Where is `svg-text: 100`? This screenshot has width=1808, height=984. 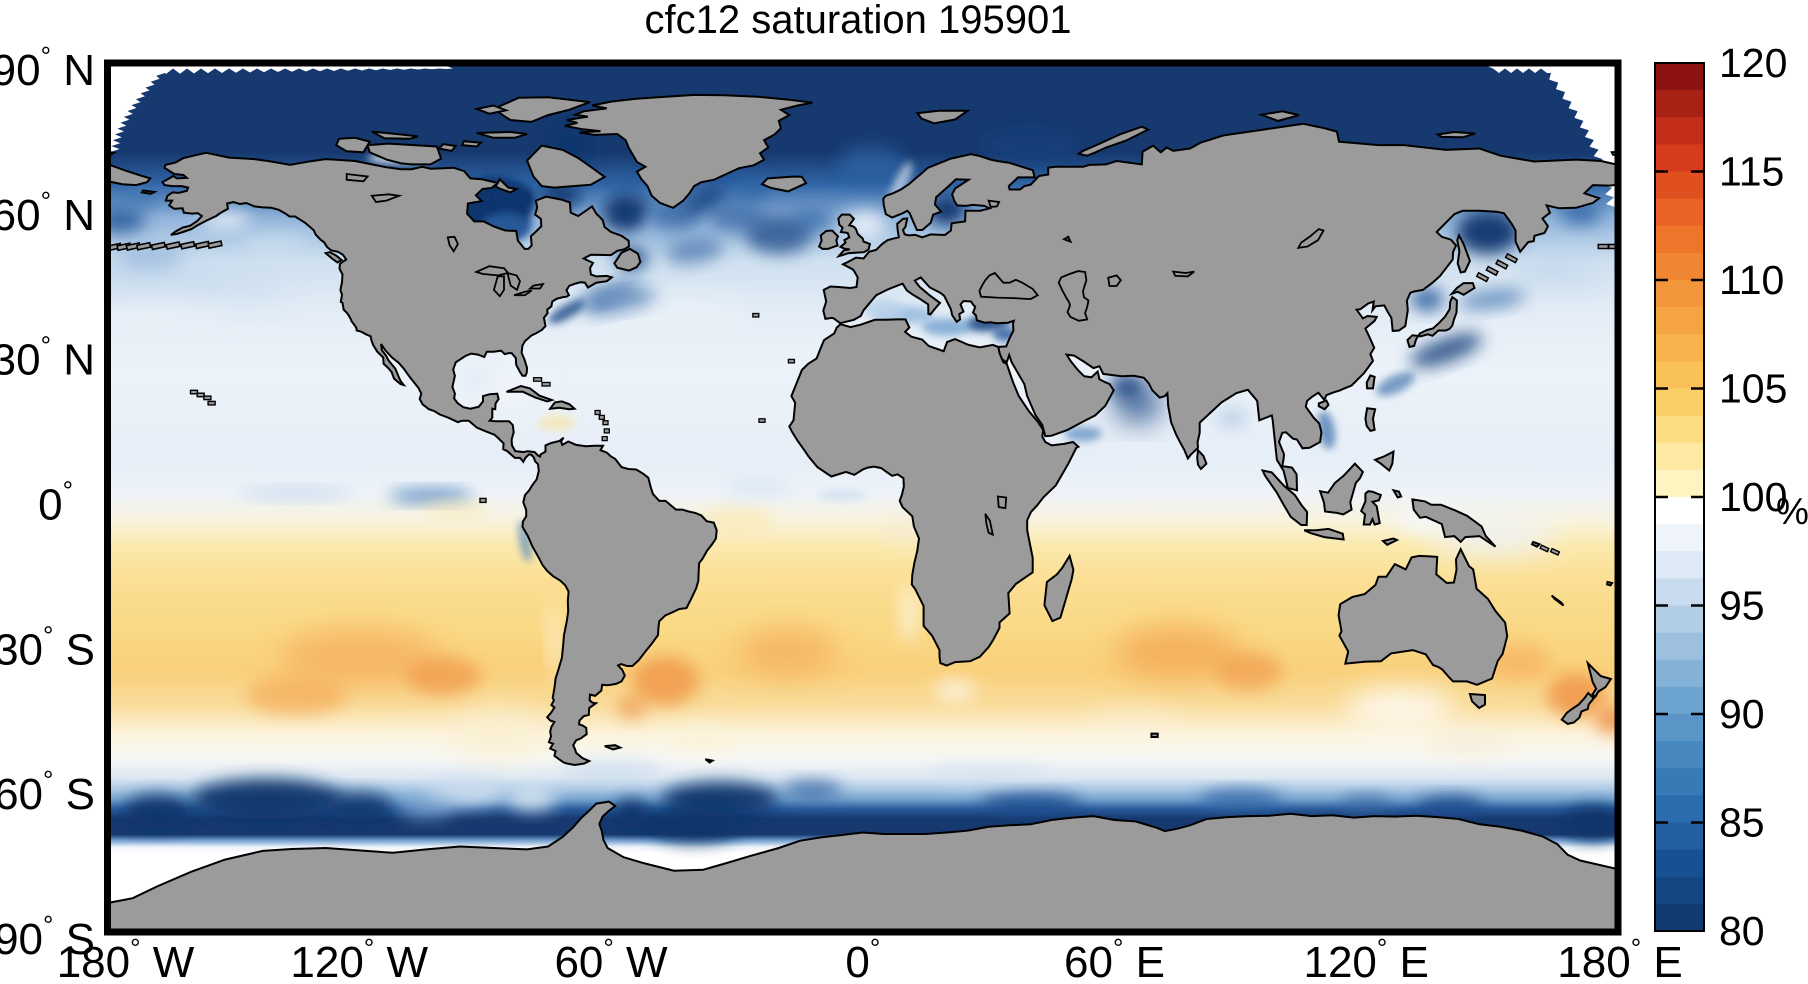
svg-text: 100 is located at coordinates (1753, 497).